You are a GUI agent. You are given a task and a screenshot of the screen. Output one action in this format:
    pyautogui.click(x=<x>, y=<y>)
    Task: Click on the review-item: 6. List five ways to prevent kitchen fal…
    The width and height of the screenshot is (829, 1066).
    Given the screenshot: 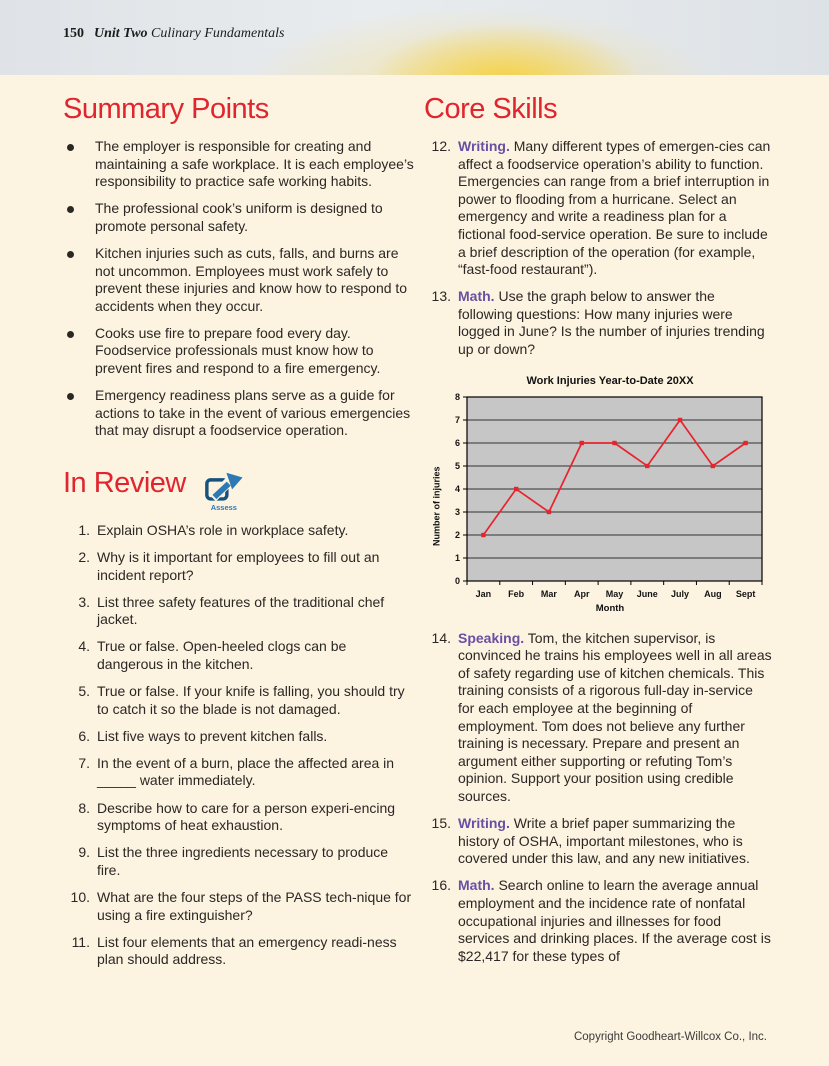 What is the action you would take?
    pyautogui.click(x=239, y=737)
    